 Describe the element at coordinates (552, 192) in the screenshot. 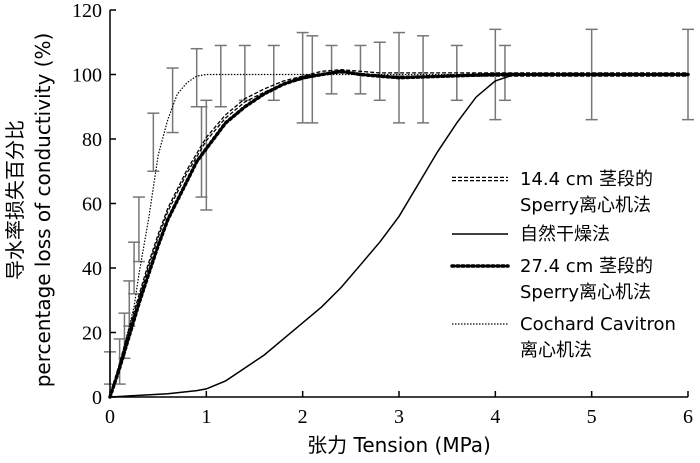

I see `legend-entry-0: 14.4 cm 茎段的 Sperry离心机法` at that location.